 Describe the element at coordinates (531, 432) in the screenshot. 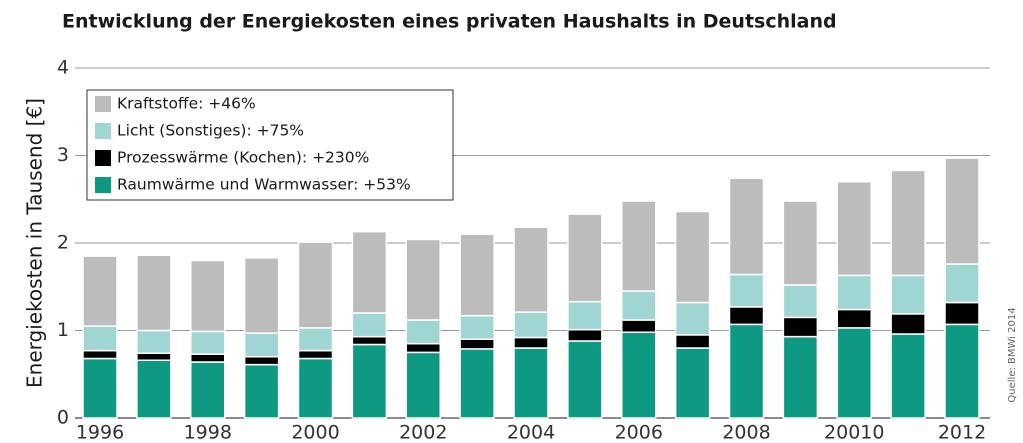

I see `x-tick-label: 2004` at that location.